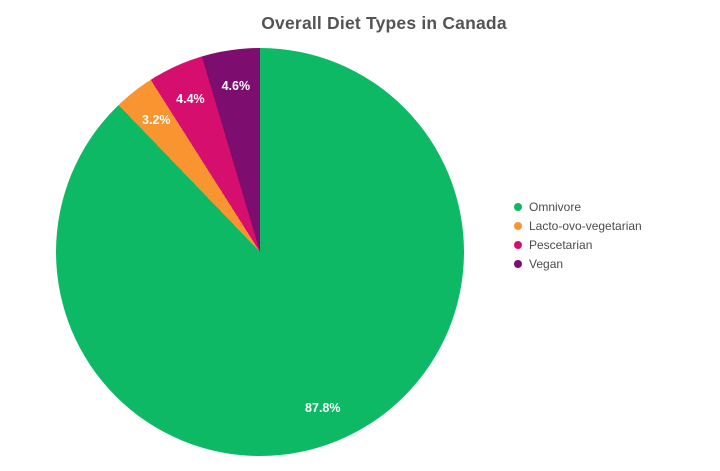 The image size is (720, 471). I want to click on legend-item-omnivore: Omnivore, so click(578, 206).